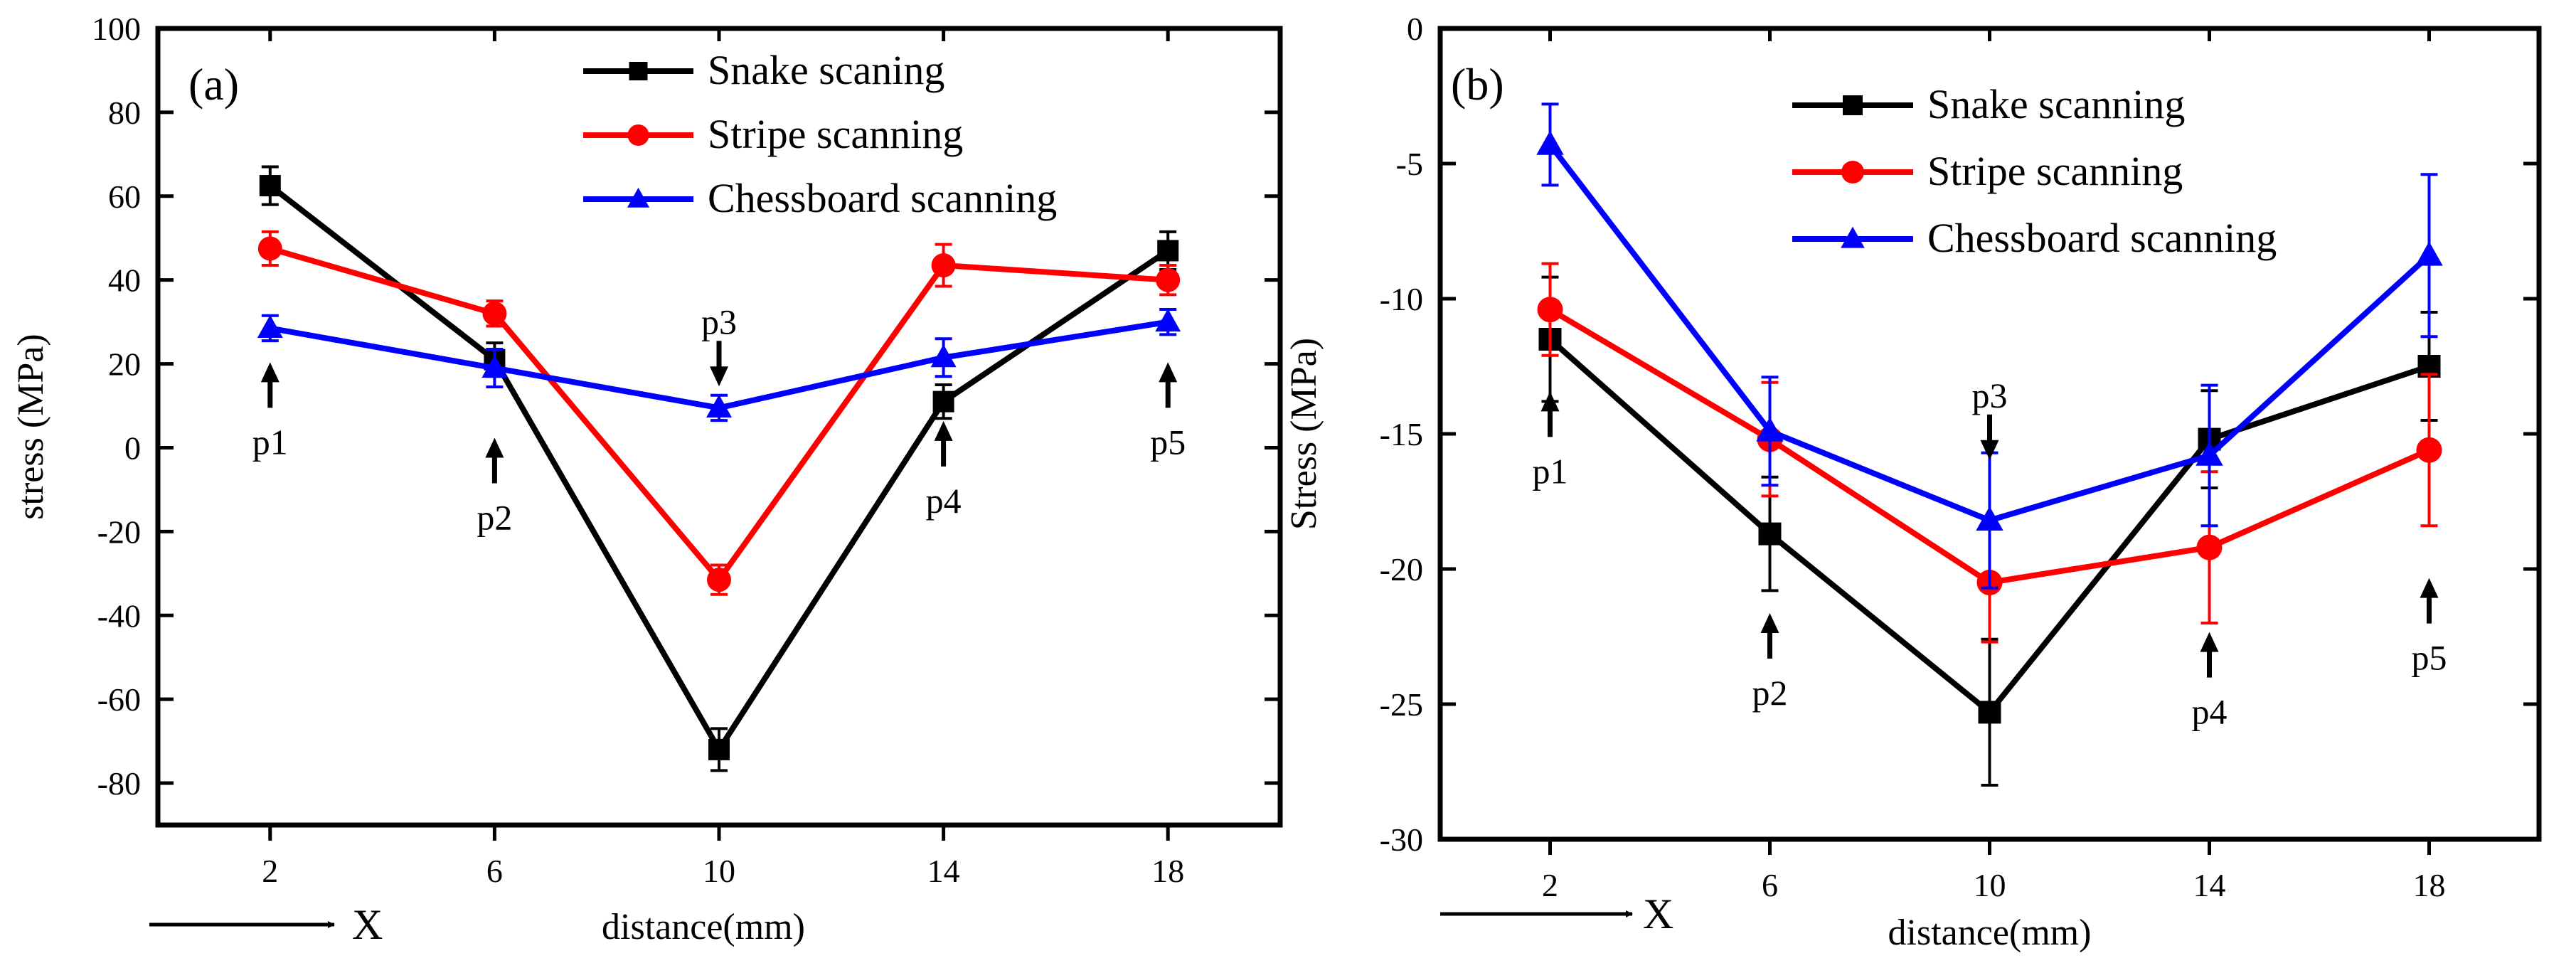  What do you see at coordinates (124, 364) in the screenshot?
I see `y-tick-label: 20` at bounding box center [124, 364].